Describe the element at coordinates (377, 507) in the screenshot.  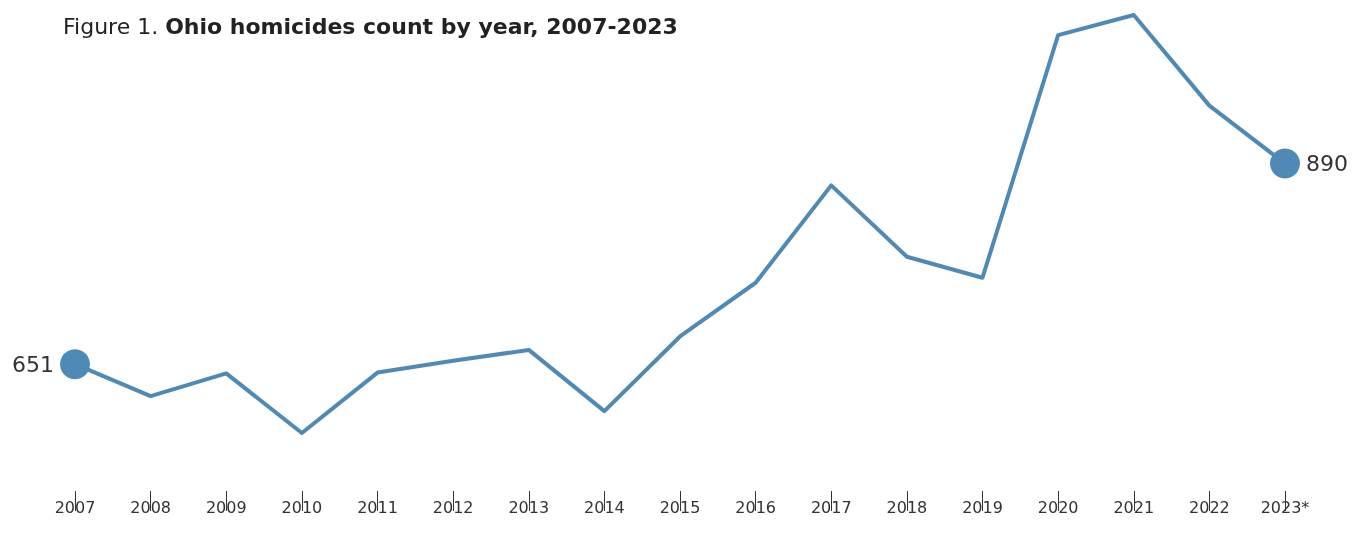
I see `x-tick-label: 2011` at that location.